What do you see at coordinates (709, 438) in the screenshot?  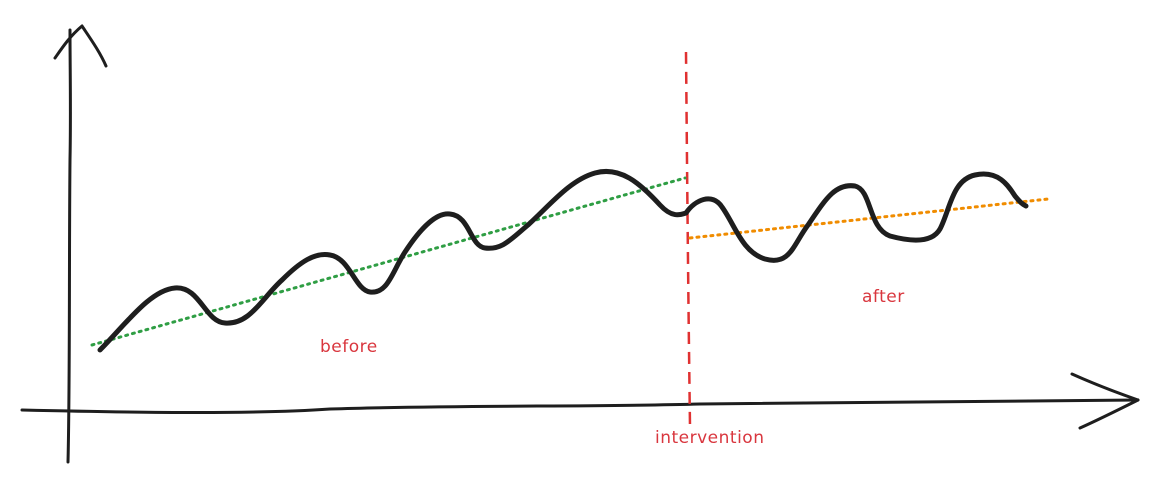 I see `label-intervention: intervention` at bounding box center [709, 438].